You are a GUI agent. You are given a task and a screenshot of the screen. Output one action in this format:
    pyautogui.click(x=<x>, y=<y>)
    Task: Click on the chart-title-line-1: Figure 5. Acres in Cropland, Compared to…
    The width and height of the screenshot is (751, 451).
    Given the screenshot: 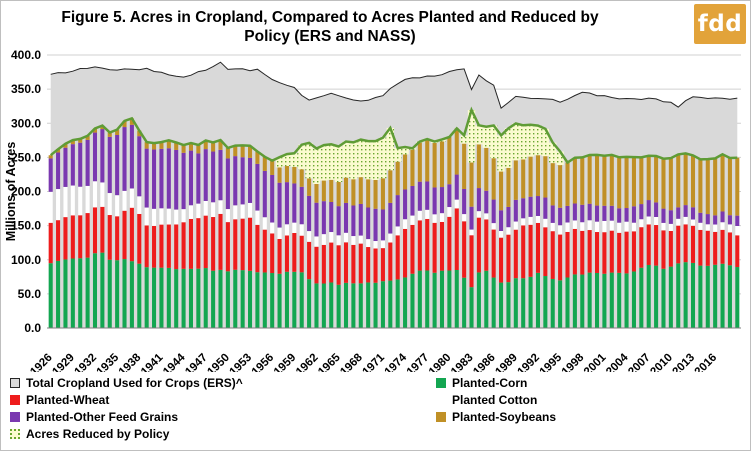 What is the action you would take?
    pyautogui.click(x=330, y=17)
    